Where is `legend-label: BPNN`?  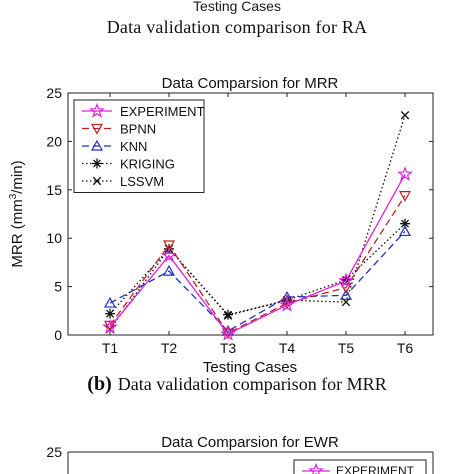 legend-label: BPNN is located at coordinates (138, 129).